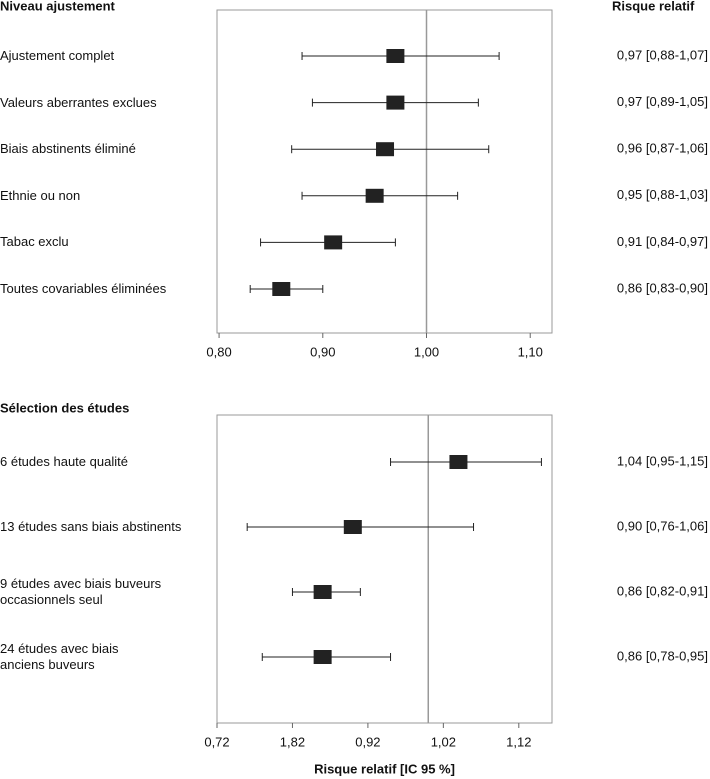  What do you see at coordinates (662, 460) in the screenshot?
I see `value-label: 1,04 [0,95-1,15]` at bounding box center [662, 460].